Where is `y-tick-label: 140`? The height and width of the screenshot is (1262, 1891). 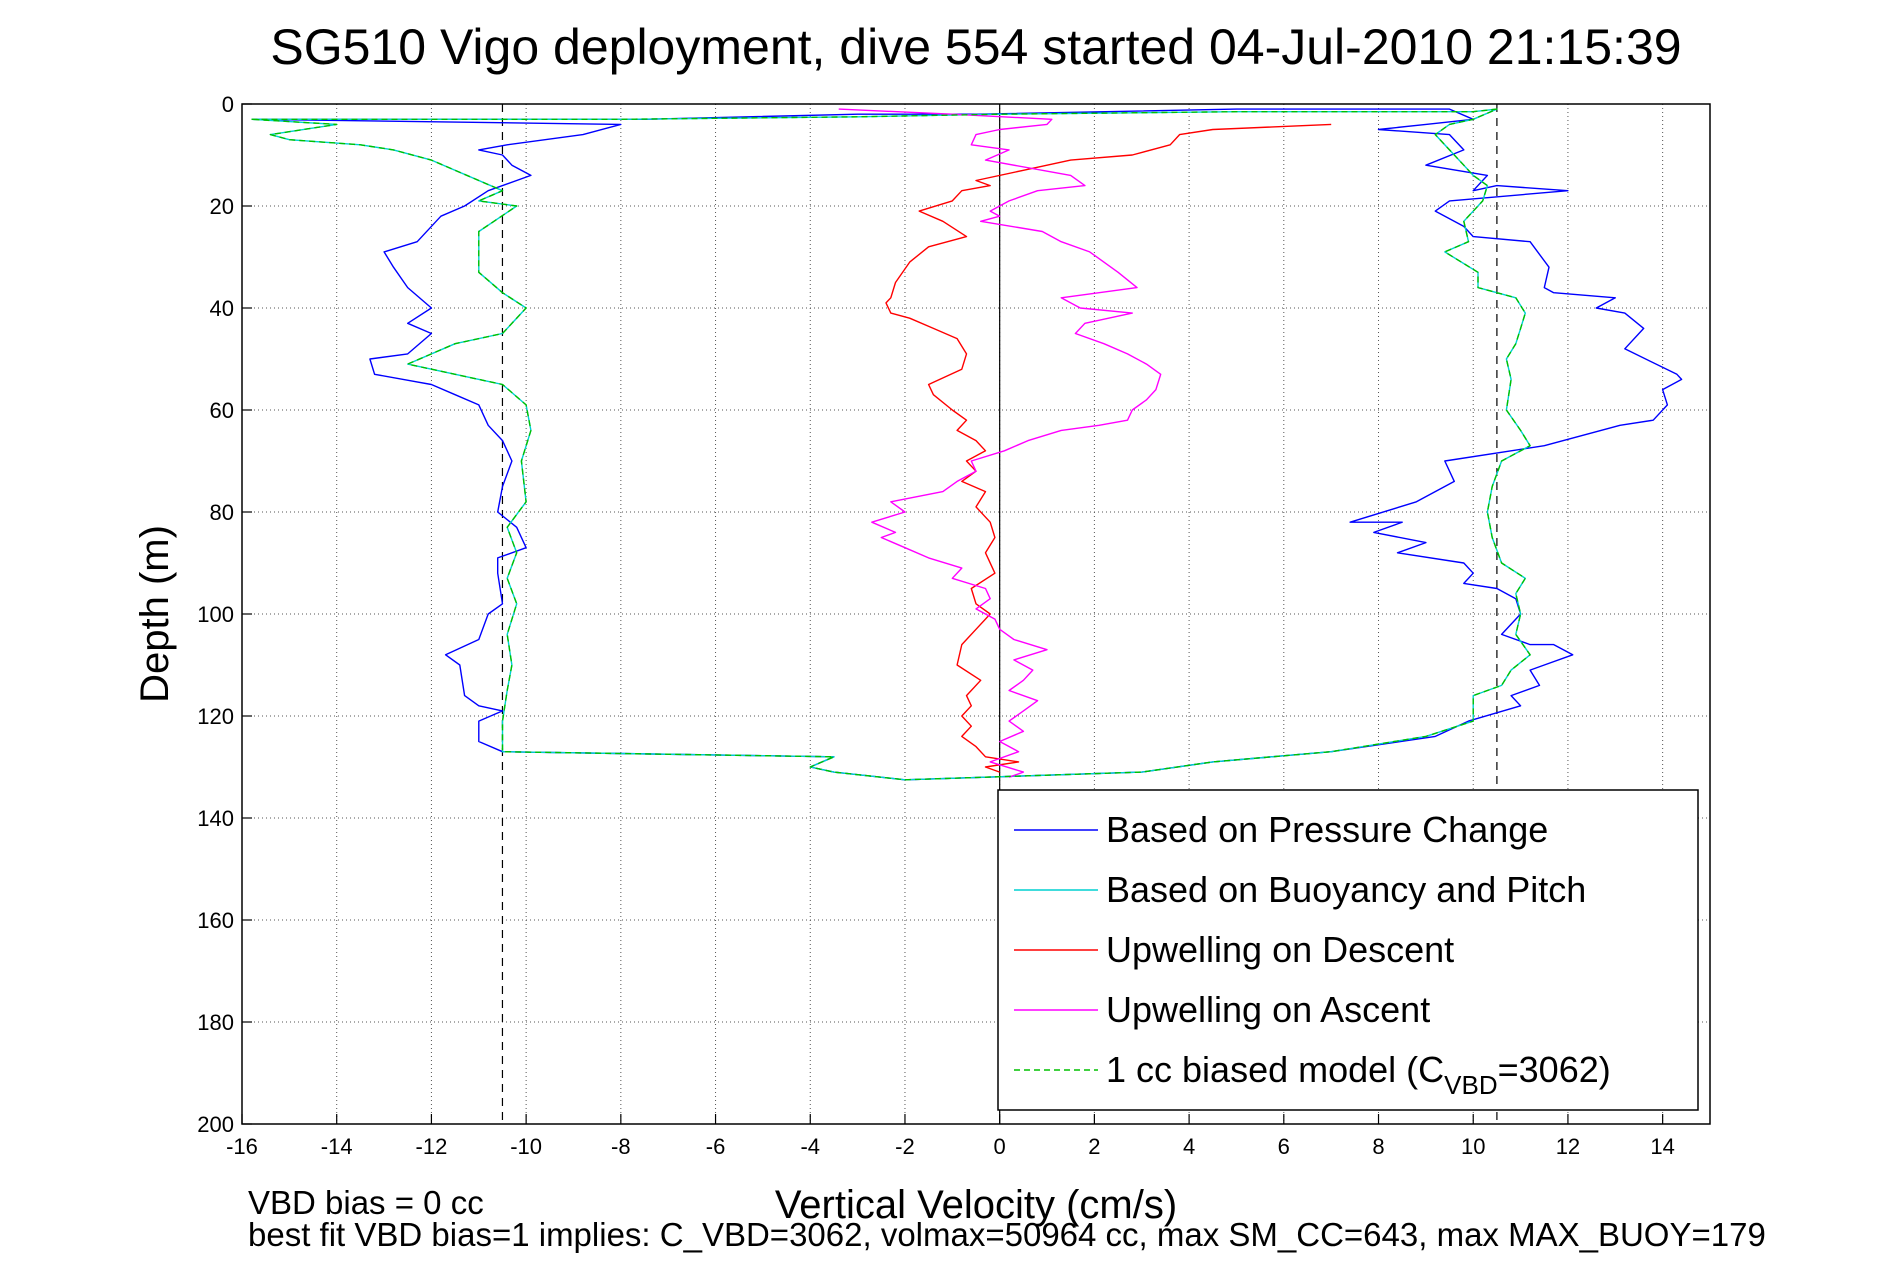 y-tick-label: 140 is located at coordinates (215, 818).